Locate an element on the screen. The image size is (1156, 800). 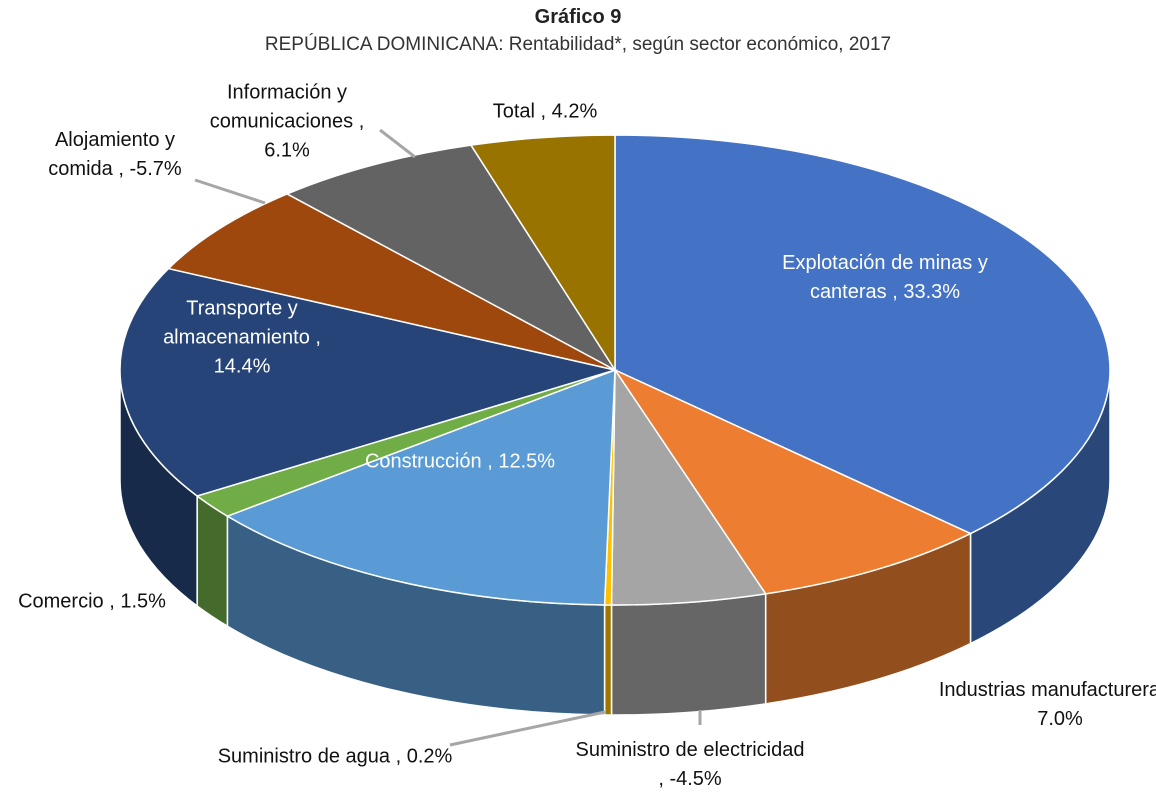
value-label: 33.3% is located at coordinates (932, 292).